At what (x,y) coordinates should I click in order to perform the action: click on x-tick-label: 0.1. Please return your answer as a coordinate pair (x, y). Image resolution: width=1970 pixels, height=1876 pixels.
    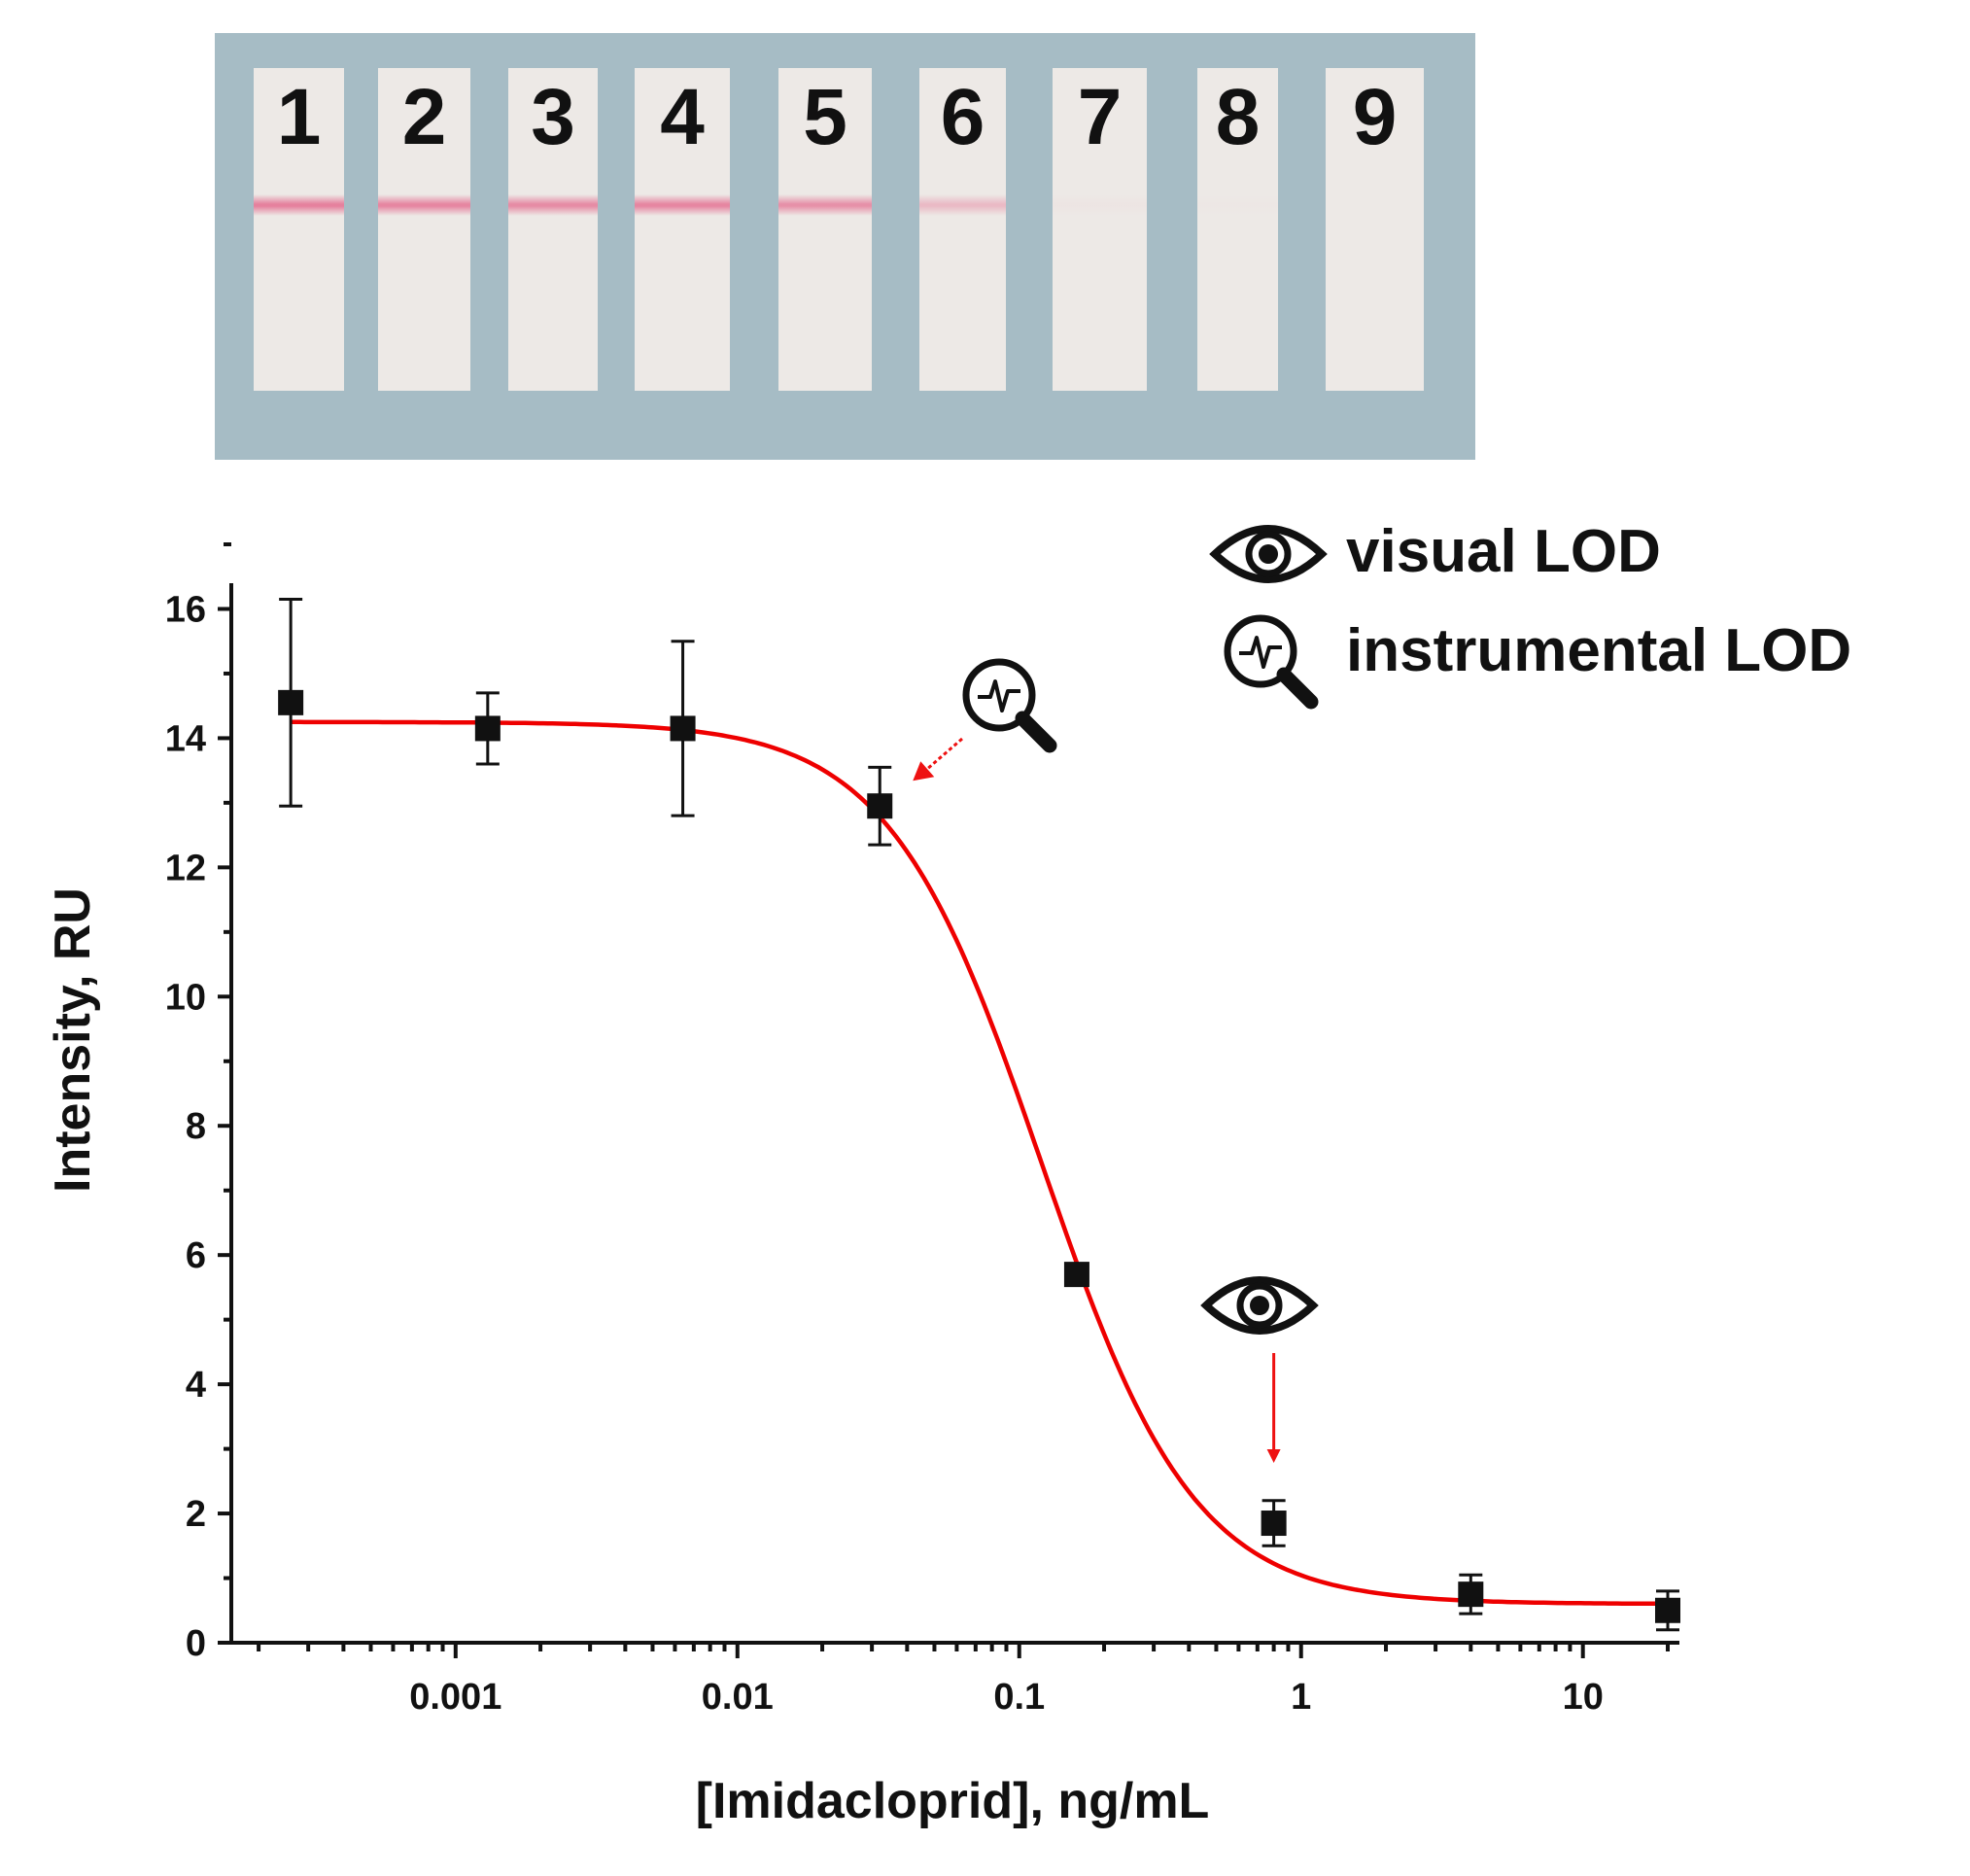
    Looking at the image, I should click on (1019, 1698).